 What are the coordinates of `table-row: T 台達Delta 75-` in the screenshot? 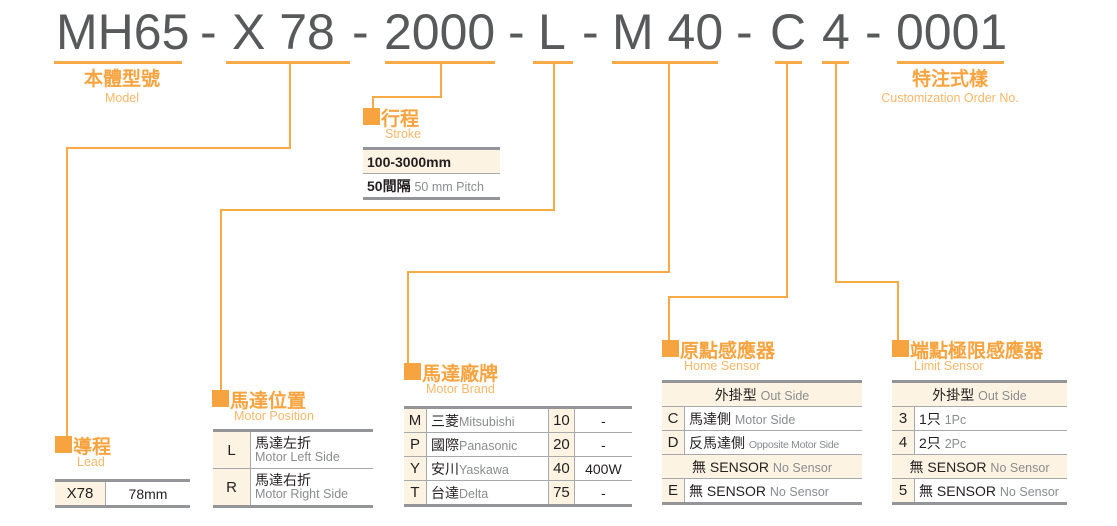 It's located at (518, 493).